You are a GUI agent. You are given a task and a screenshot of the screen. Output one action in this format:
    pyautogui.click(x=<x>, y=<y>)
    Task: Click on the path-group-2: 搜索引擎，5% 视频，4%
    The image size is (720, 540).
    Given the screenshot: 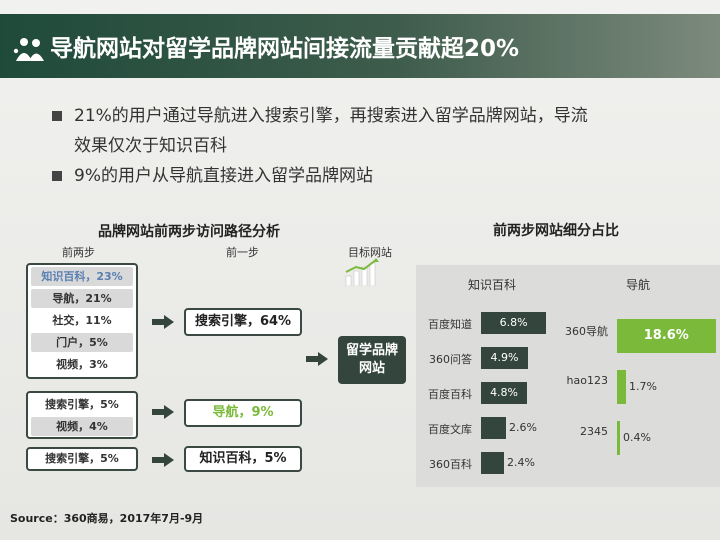 What is the action you would take?
    pyautogui.click(x=82, y=415)
    